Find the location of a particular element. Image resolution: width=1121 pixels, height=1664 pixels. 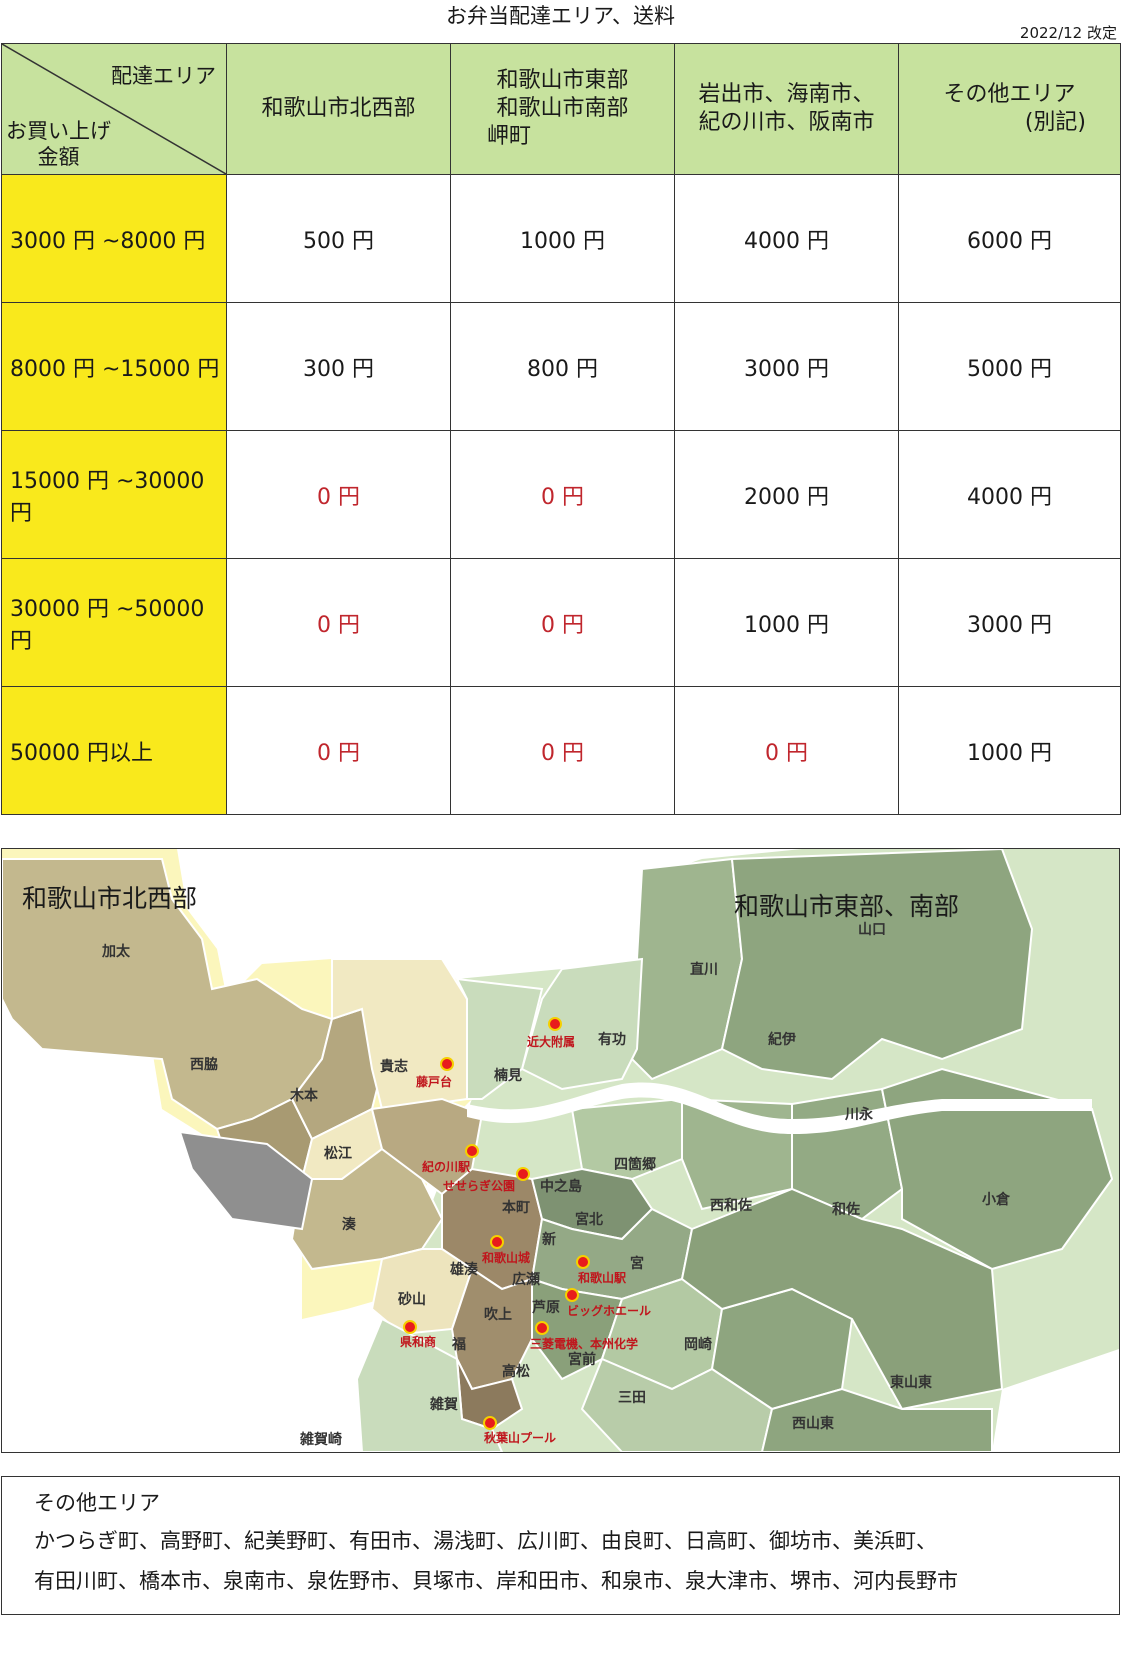

spot-pins is located at coordinates (496, 1223).